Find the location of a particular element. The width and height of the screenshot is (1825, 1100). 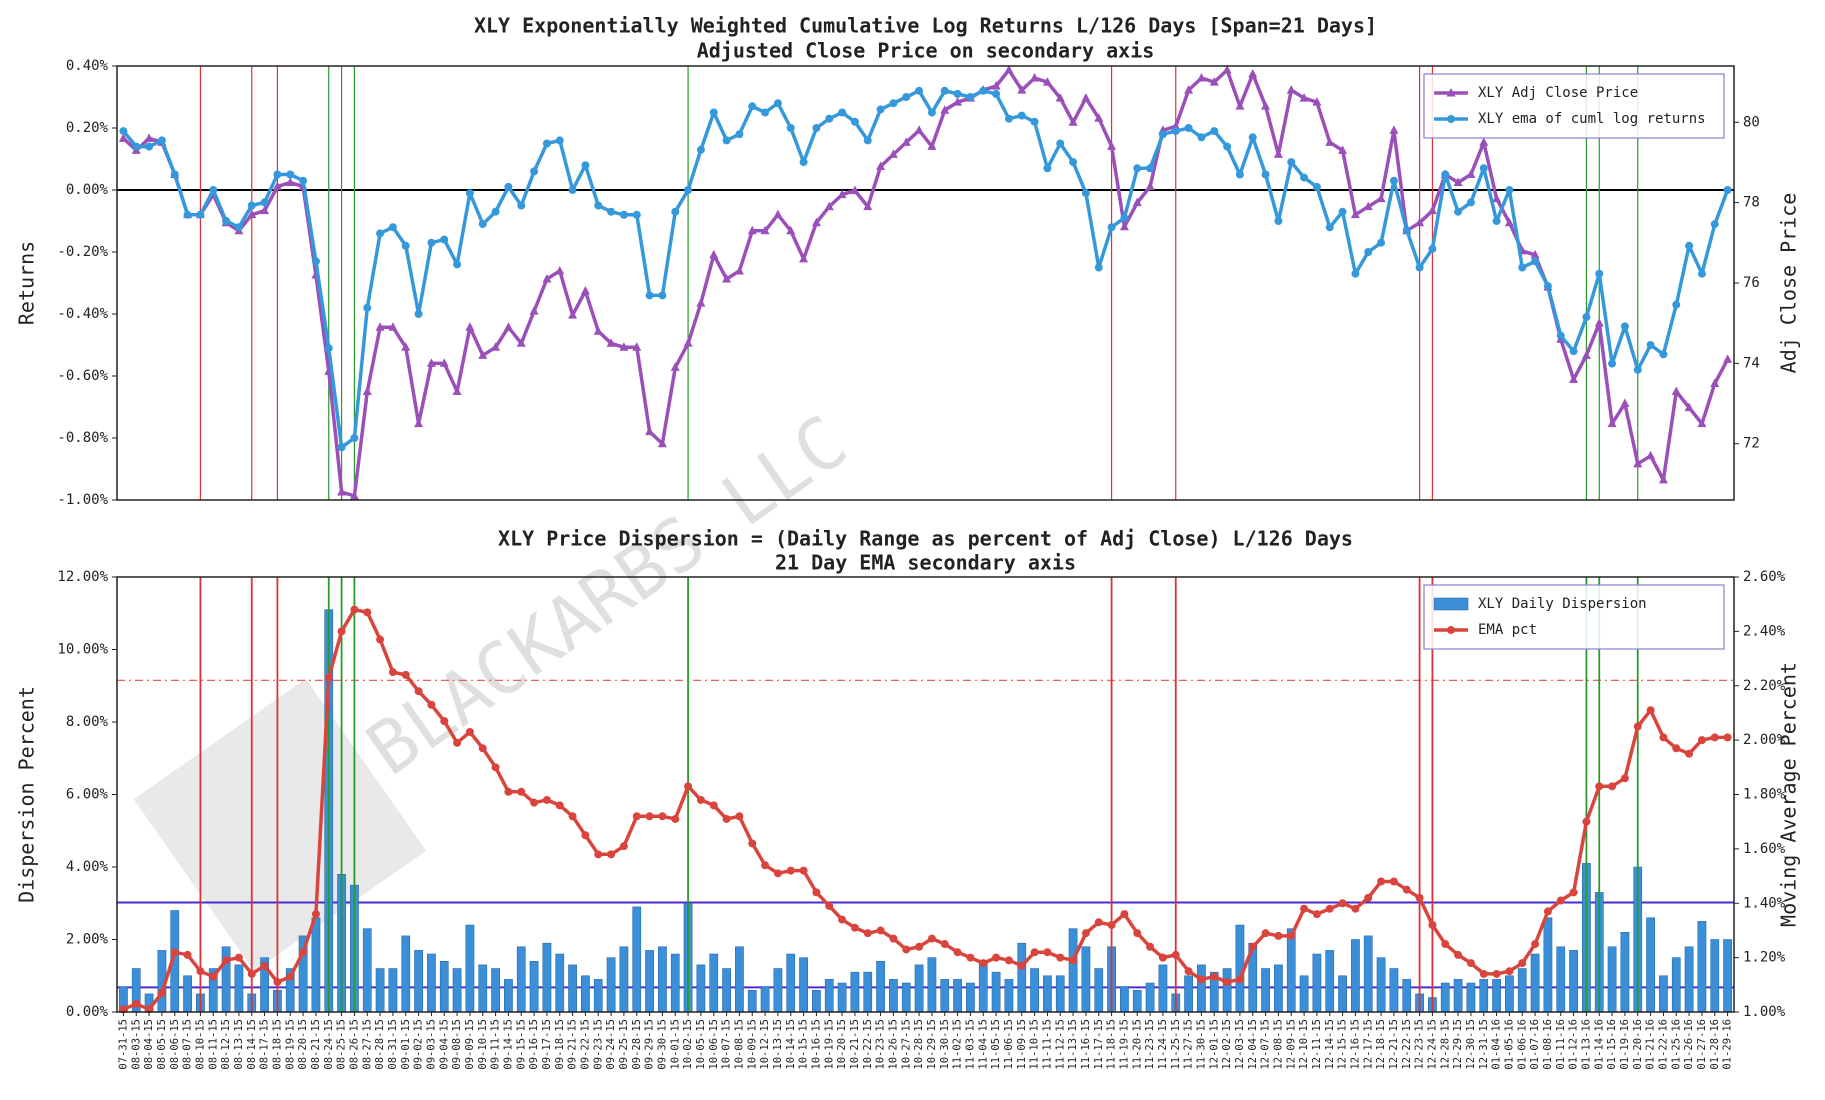

legend-marker is located at coordinates (1451, 630).